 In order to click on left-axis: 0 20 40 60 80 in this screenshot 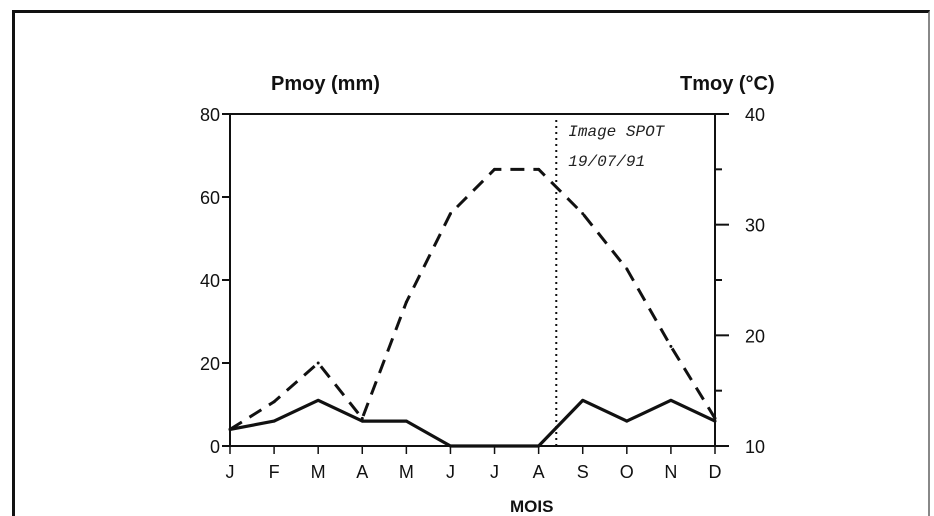, I will do `click(215, 281)`.